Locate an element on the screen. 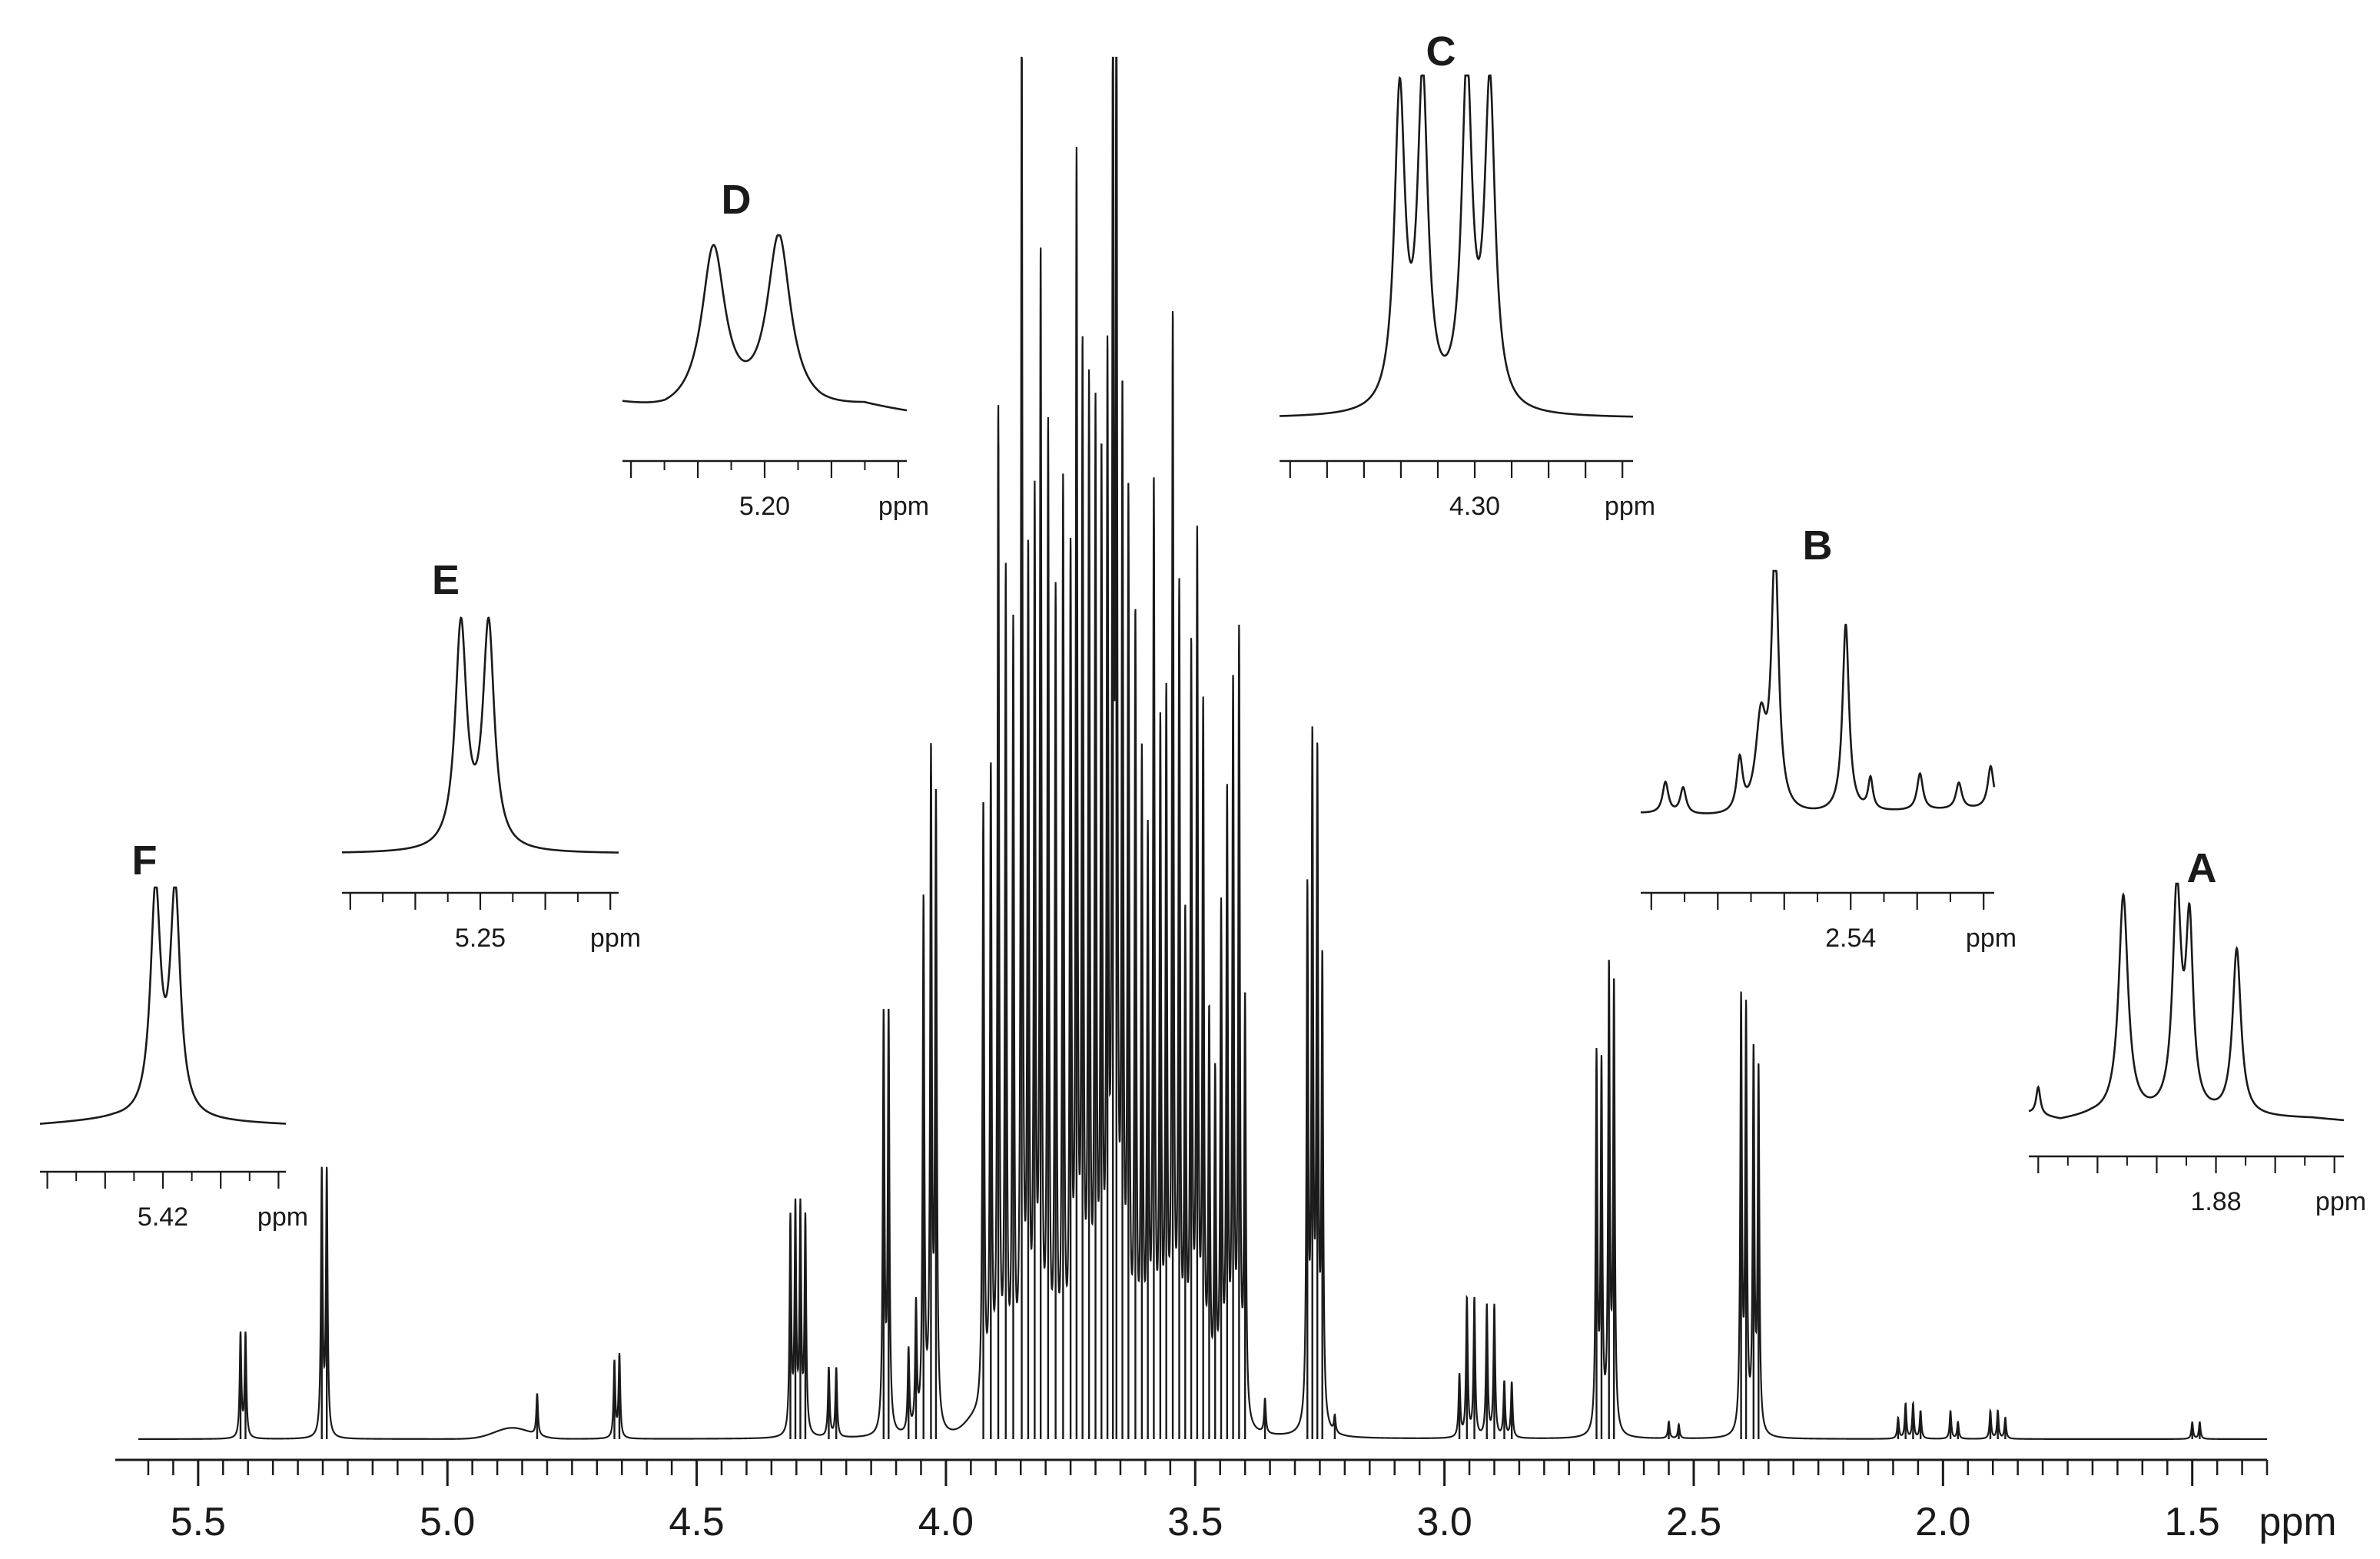  inset-C-tick-label: 4.30 is located at coordinates (1475, 506).